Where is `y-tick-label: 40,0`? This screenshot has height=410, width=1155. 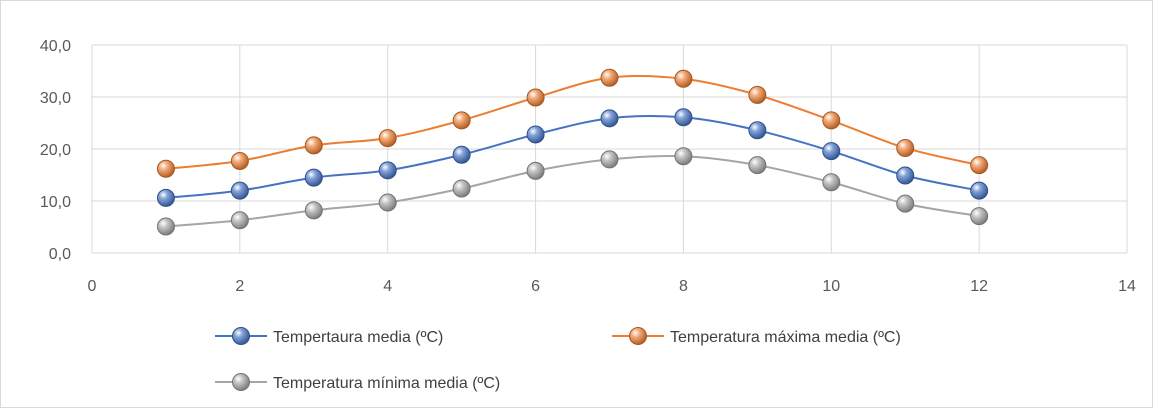
y-tick-label: 40,0 is located at coordinates (55, 46).